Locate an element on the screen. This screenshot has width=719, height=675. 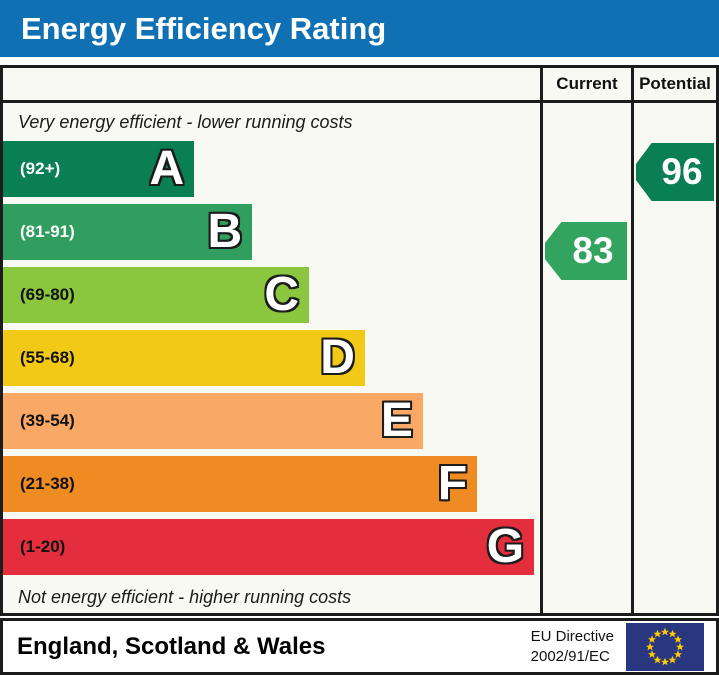
band-letter: D is located at coordinates (337, 357).